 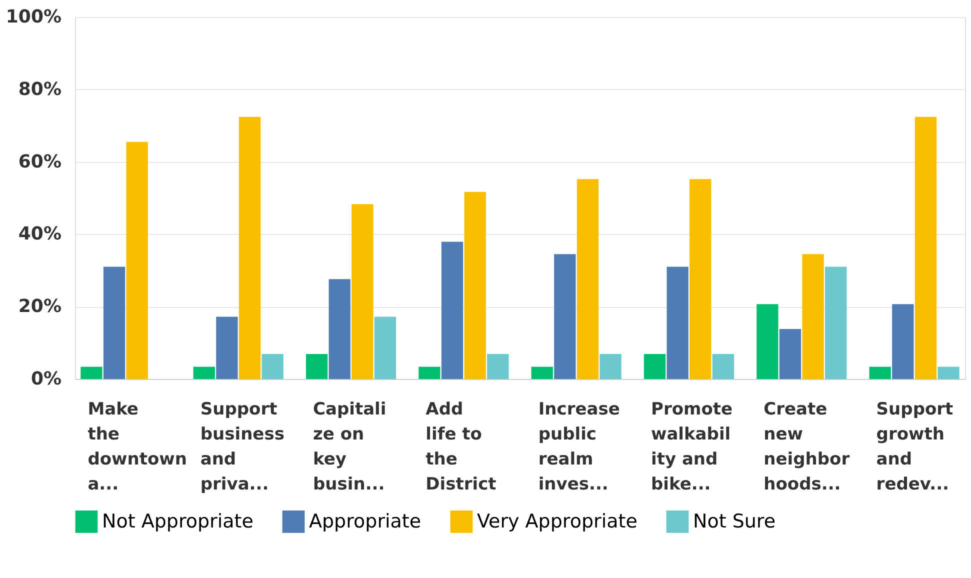 I want to click on y-tick-label: 80%, so click(x=40, y=89).